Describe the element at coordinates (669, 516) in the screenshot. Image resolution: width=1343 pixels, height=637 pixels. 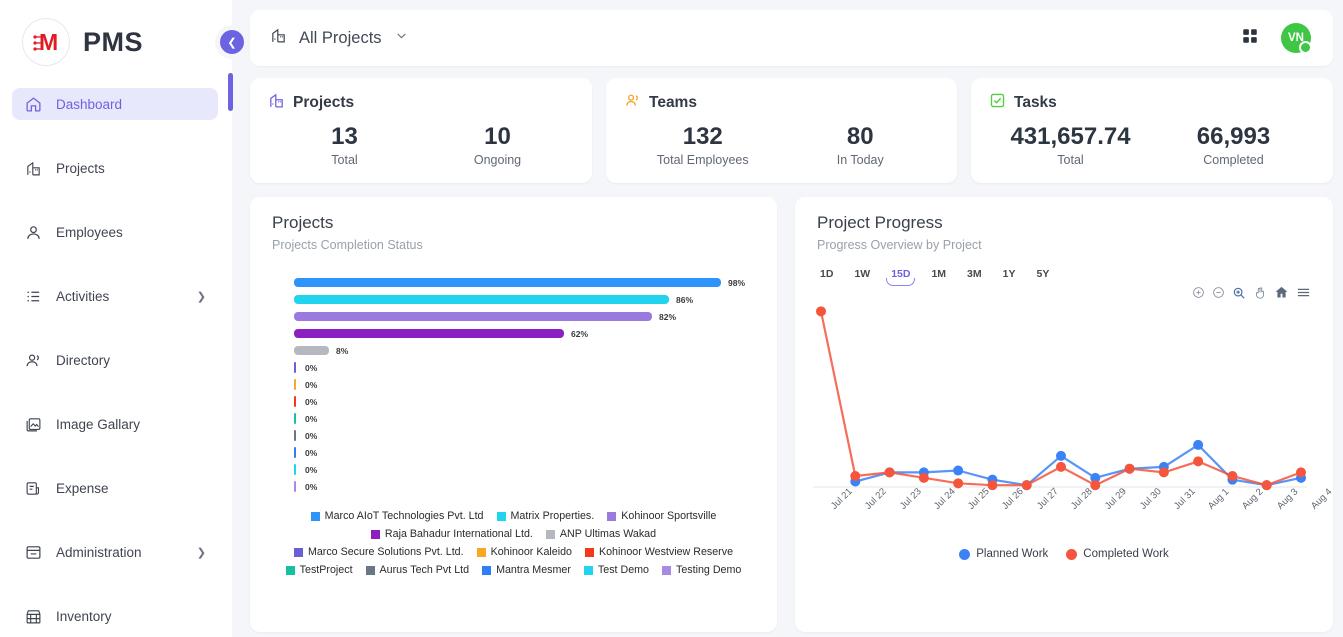
I see `legend-label: Kohinoor Sportsville` at that location.